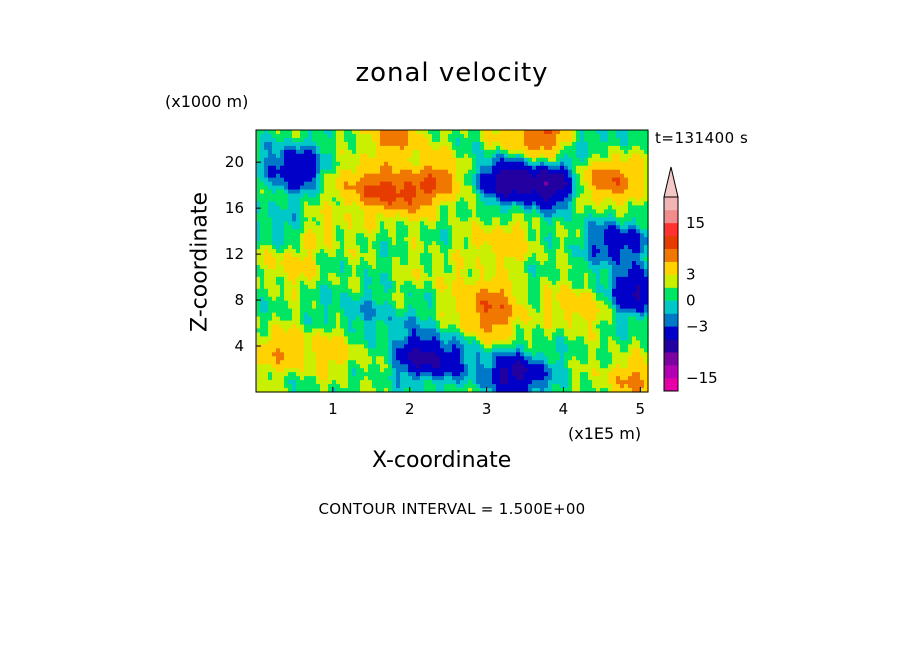 The height and width of the screenshot is (654, 904). Describe the element at coordinates (487, 409) in the screenshot. I see `x-tick-label: 3` at that location.